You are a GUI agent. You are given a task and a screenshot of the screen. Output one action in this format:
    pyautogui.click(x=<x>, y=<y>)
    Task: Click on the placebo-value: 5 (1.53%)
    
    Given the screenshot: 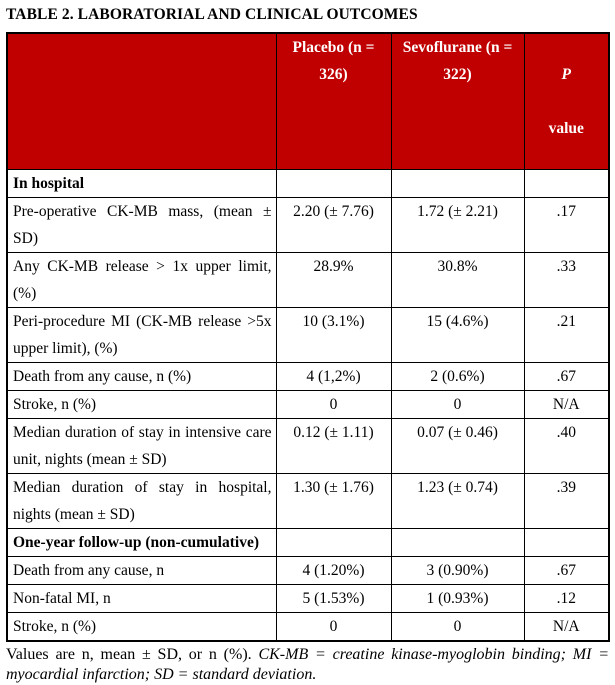 What is the action you would take?
    pyautogui.click(x=333, y=598)
    